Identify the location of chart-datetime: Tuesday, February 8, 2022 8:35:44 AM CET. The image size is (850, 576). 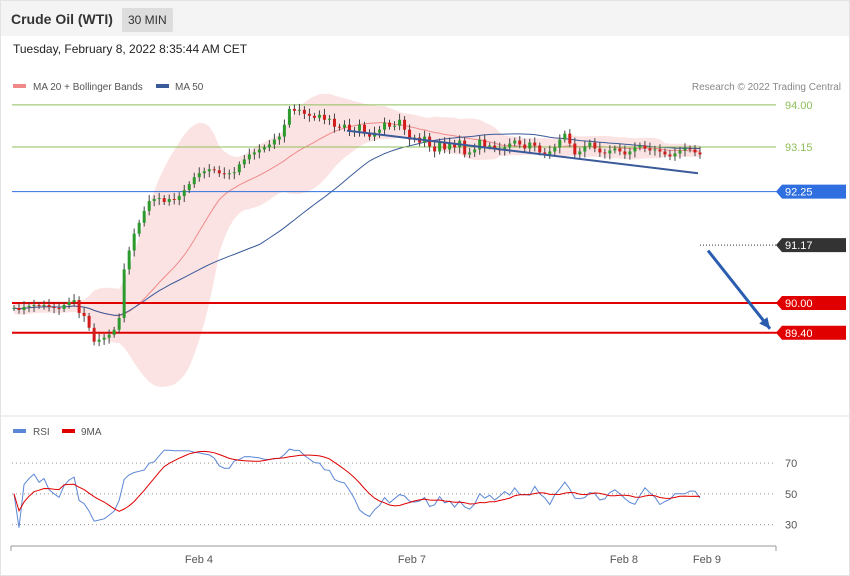
(130, 49).